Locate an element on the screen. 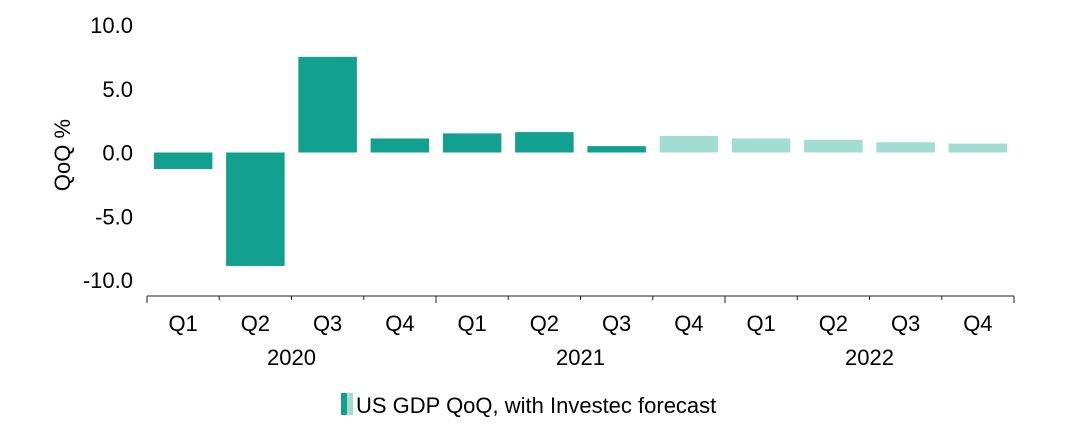 This screenshot has height=432, width=1088. legend-label: US GDP QoQ, with Investec forecast is located at coordinates (536, 405).